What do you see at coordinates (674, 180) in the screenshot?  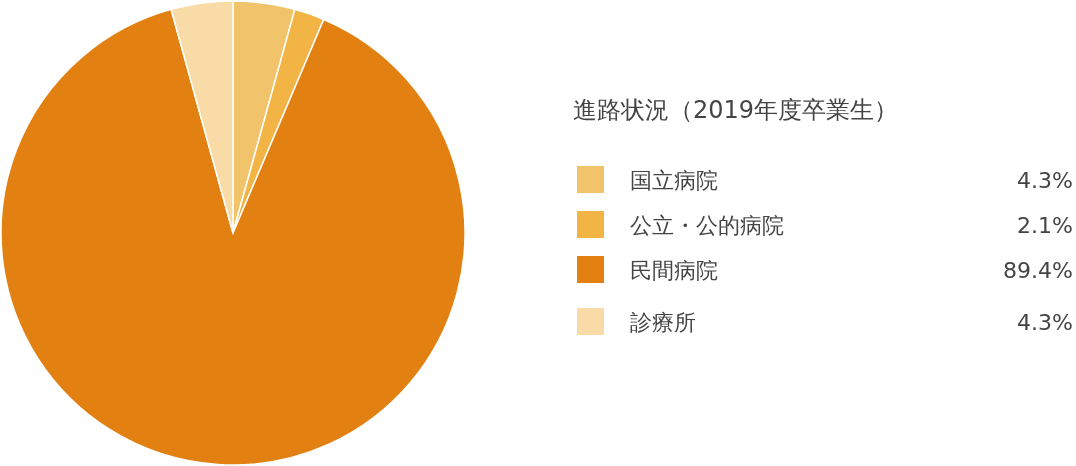 I see `legend-label: 国立病院` at bounding box center [674, 180].